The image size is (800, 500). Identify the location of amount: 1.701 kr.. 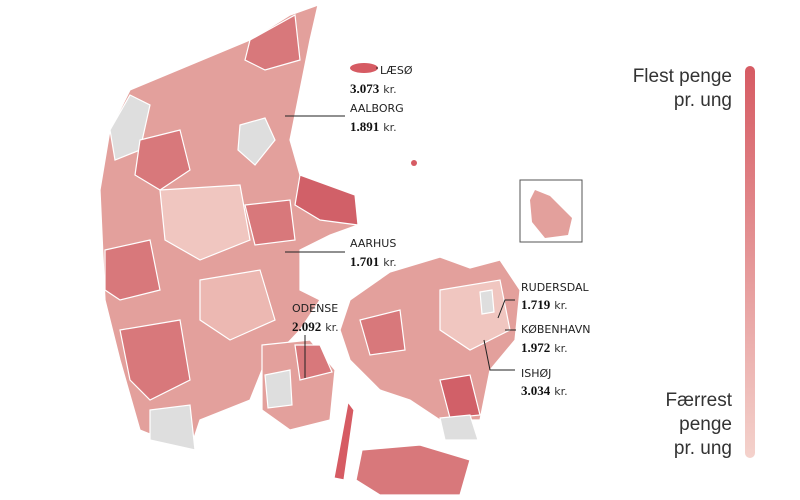
(373, 261).